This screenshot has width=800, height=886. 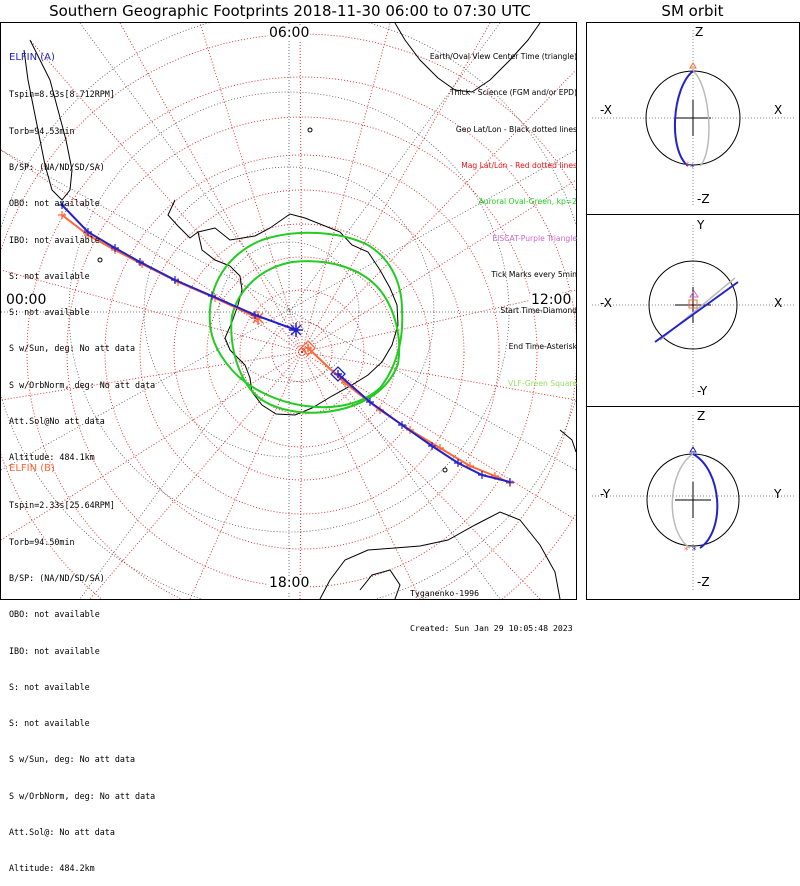 What do you see at coordinates (57, 421) in the screenshot?
I see `elfin-a-line: Att.Sol@No att data` at bounding box center [57, 421].